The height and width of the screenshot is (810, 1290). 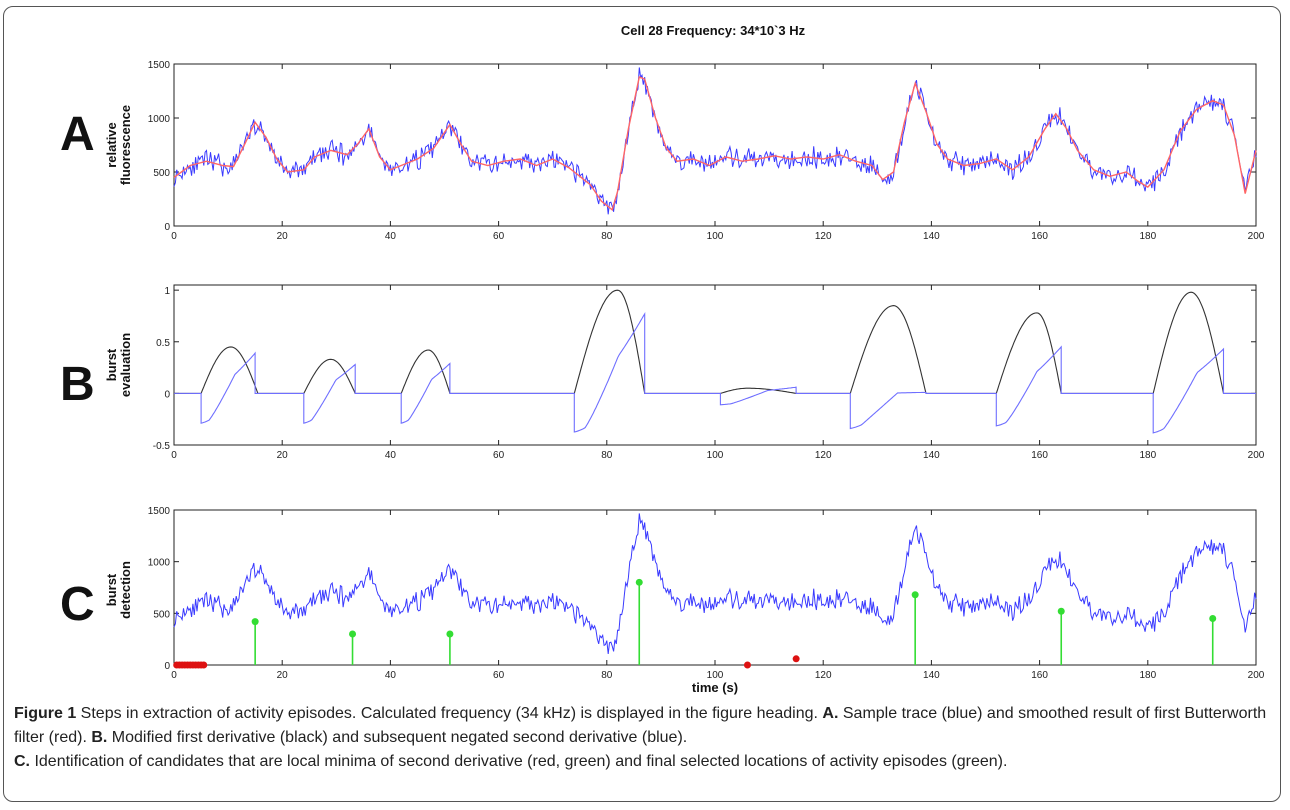 I want to click on caption-b-label: B., so click(x=99, y=737).